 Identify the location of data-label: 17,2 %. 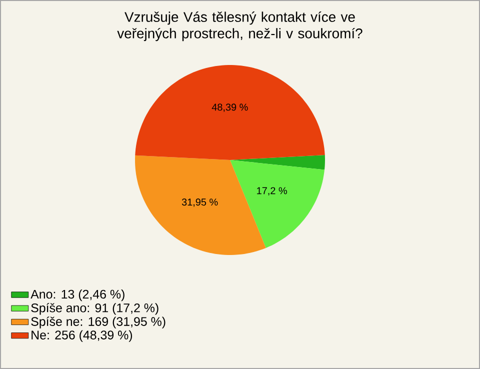
(272, 191).